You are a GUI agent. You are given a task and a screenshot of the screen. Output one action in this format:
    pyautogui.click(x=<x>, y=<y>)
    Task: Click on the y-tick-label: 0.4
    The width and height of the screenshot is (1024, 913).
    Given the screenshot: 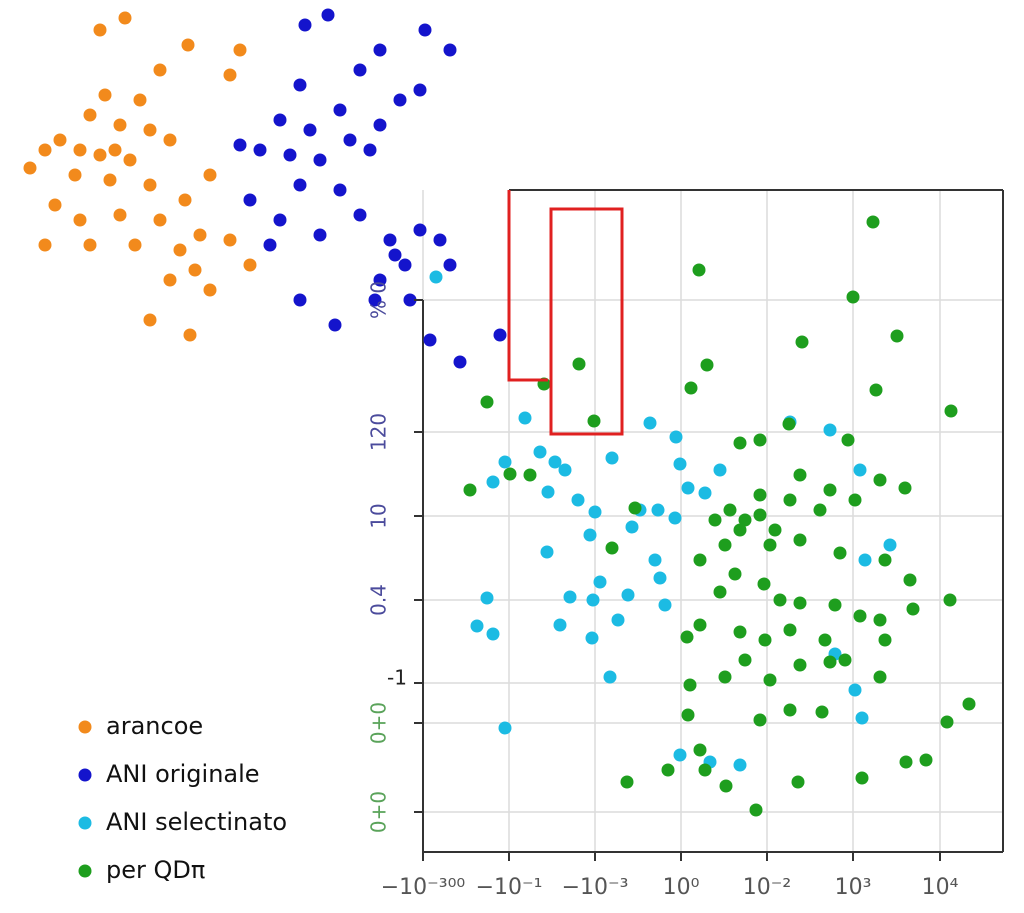 What is the action you would take?
    pyautogui.click(x=379, y=600)
    